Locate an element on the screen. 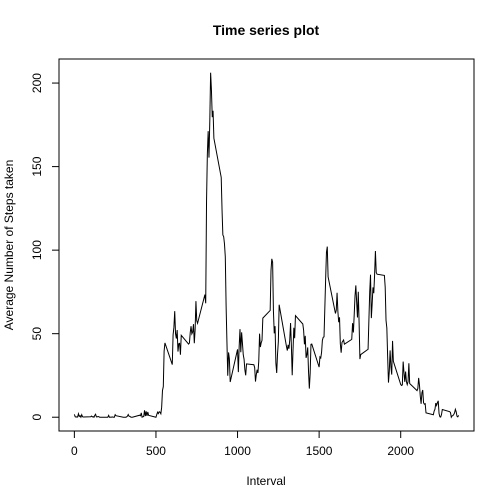  x-tick-label: 1500 is located at coordinates (319, 451).